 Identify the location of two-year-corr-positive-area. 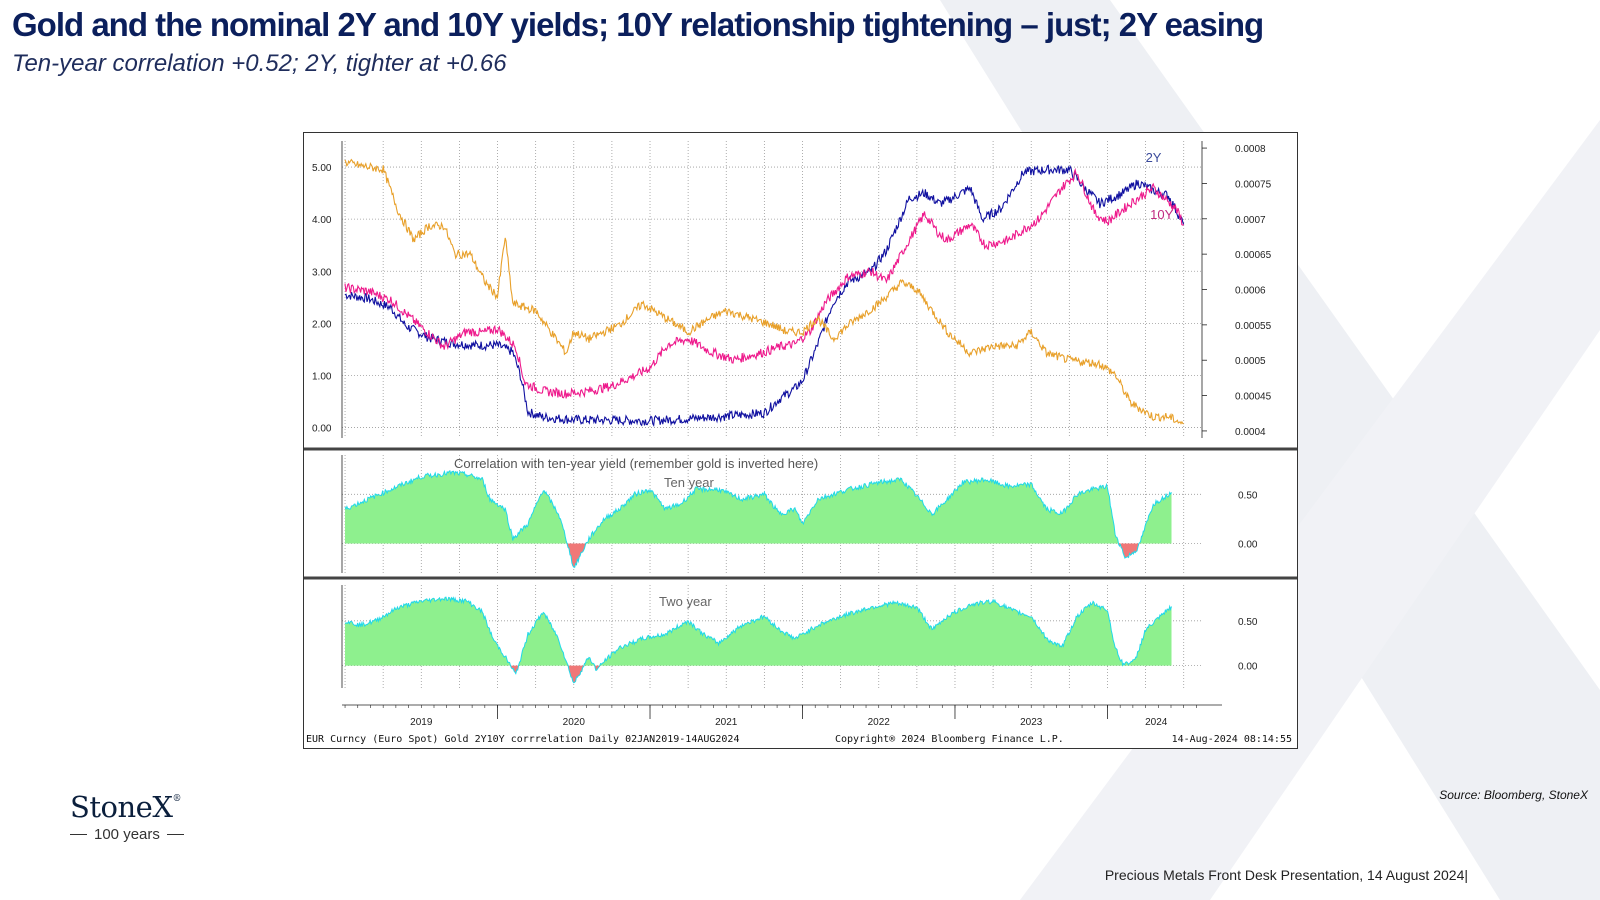
(758, 631).